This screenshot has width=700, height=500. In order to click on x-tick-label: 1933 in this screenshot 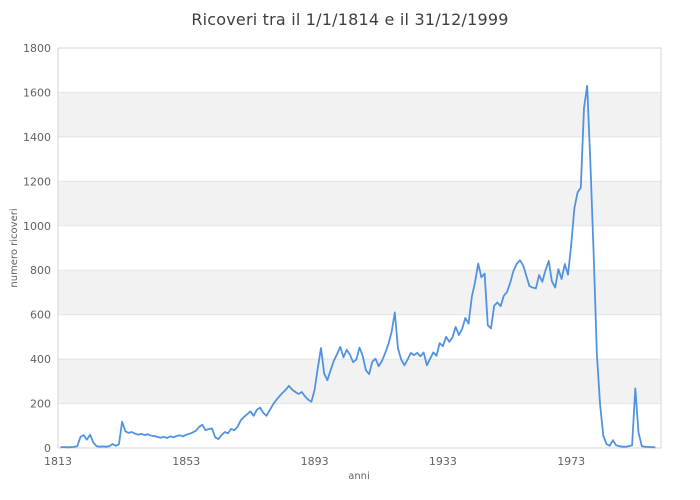, I will do `click(443, 461)`.